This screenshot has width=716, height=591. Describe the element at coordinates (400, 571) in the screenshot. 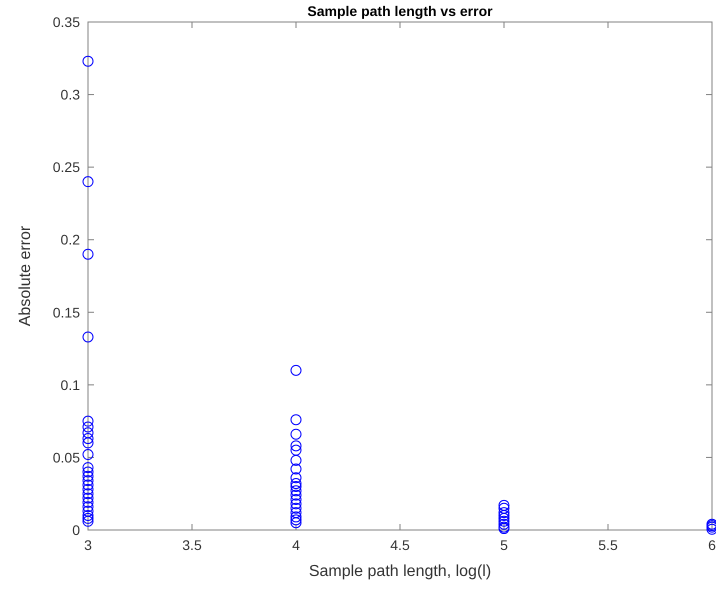

I see `x-axis-title: Sample path length, log(l)` at that location.